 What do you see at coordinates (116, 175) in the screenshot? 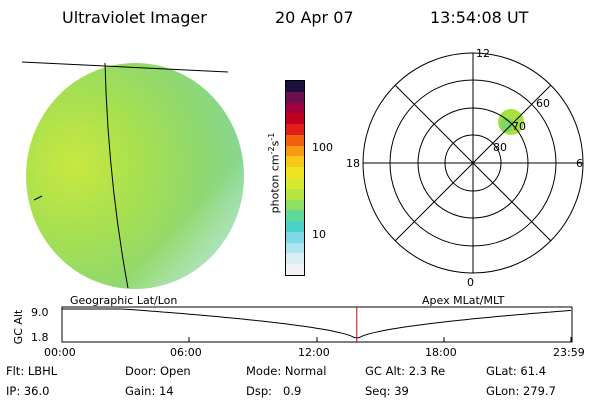
I see `longitude-line` at bounding box center [116, 175].